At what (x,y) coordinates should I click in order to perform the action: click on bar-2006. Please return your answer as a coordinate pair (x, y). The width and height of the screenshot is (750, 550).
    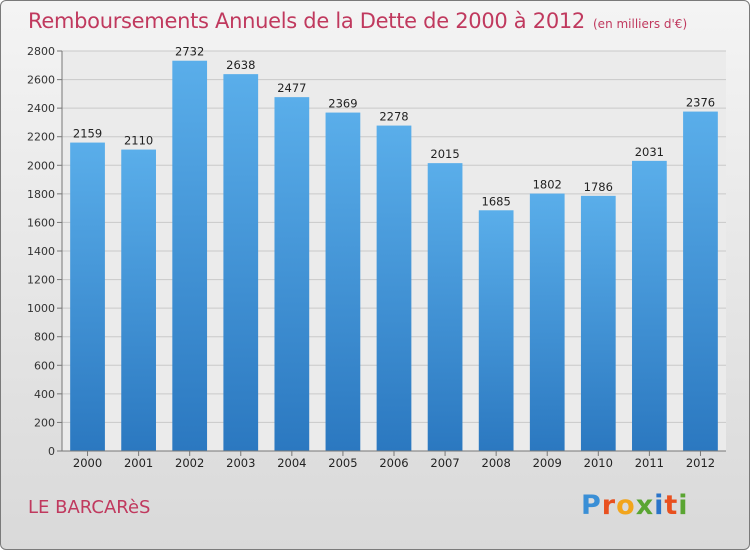
    Looking at the image, I should click on (394, 288).